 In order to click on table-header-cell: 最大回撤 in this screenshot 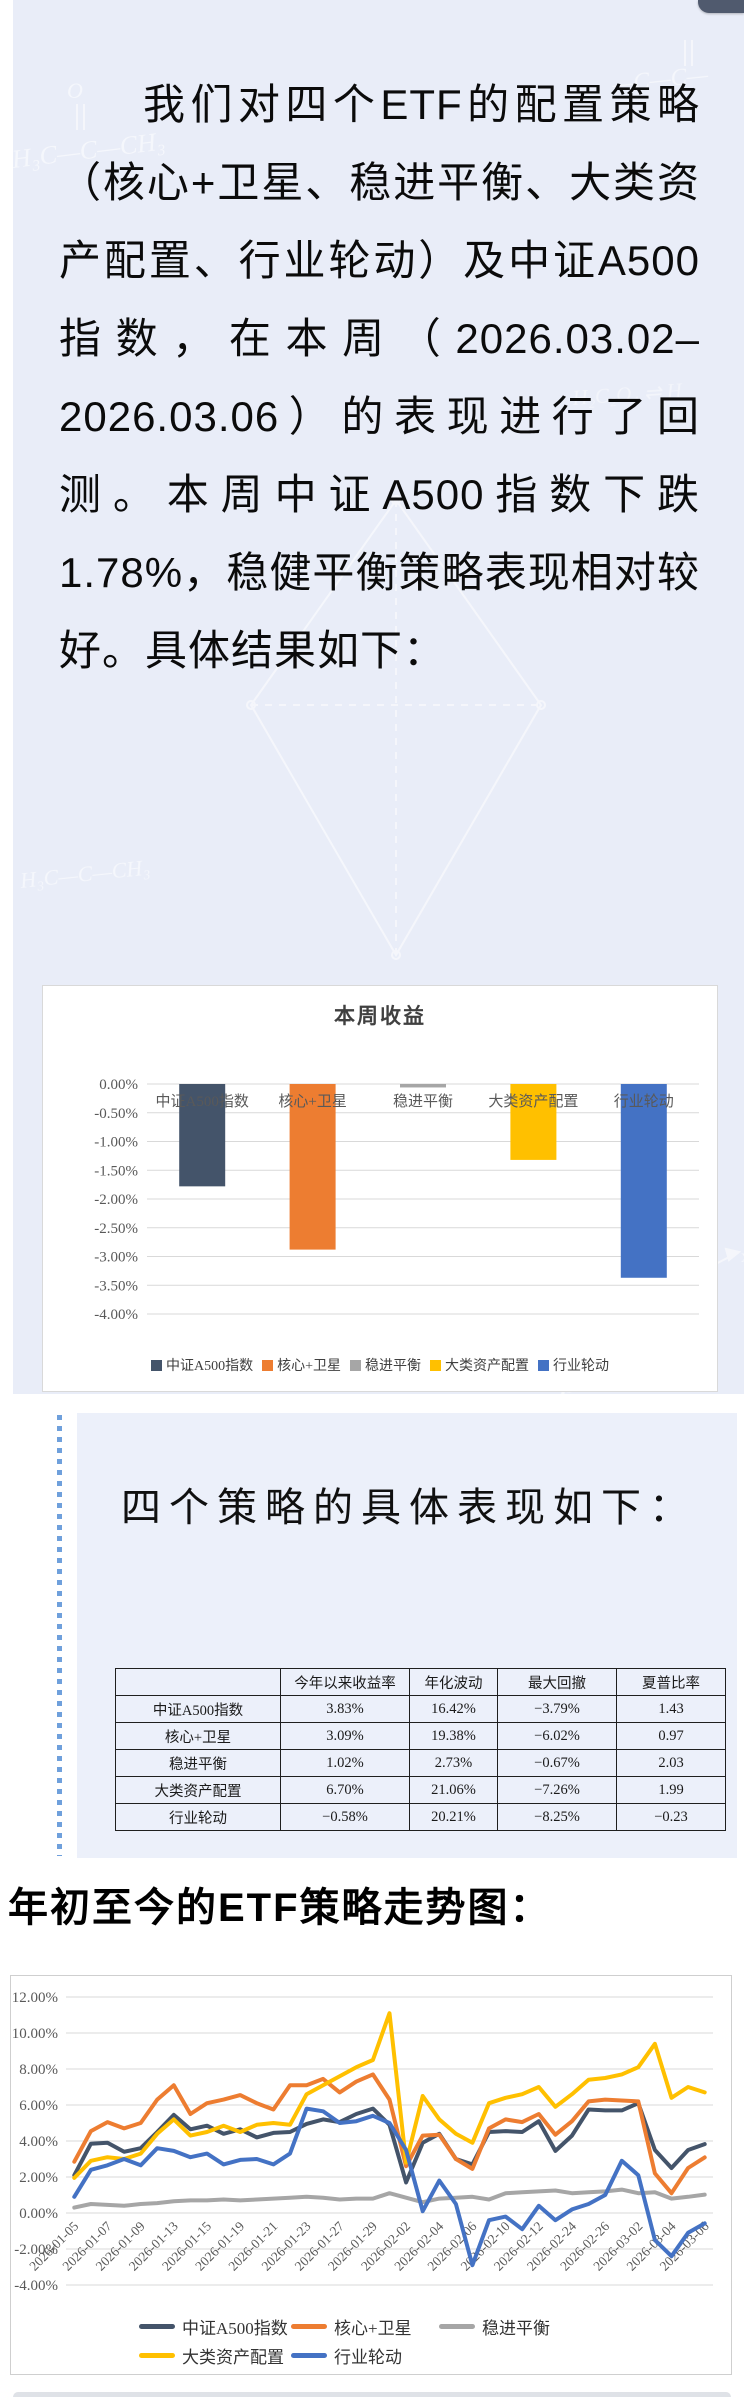, I will do `click(557, 1682)`.